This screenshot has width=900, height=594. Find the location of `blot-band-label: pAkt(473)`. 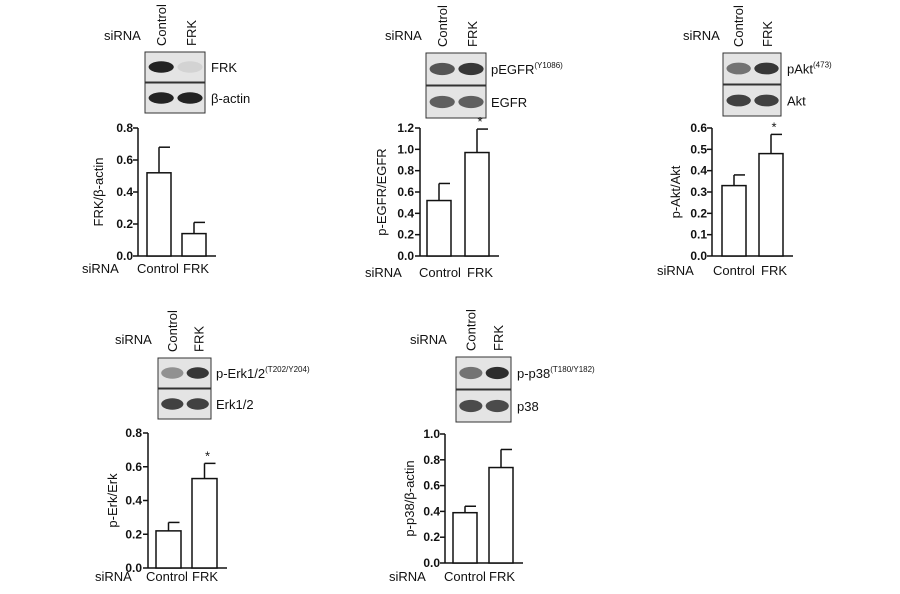

blot-band-label: pAkt(473) is located at coordinates (809, 69).